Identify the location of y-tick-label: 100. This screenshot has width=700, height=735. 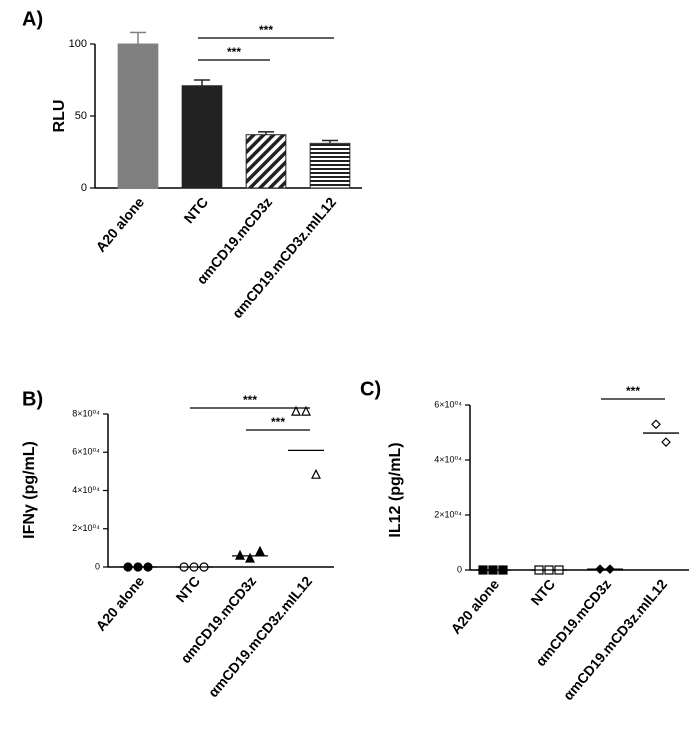
(78, 44).